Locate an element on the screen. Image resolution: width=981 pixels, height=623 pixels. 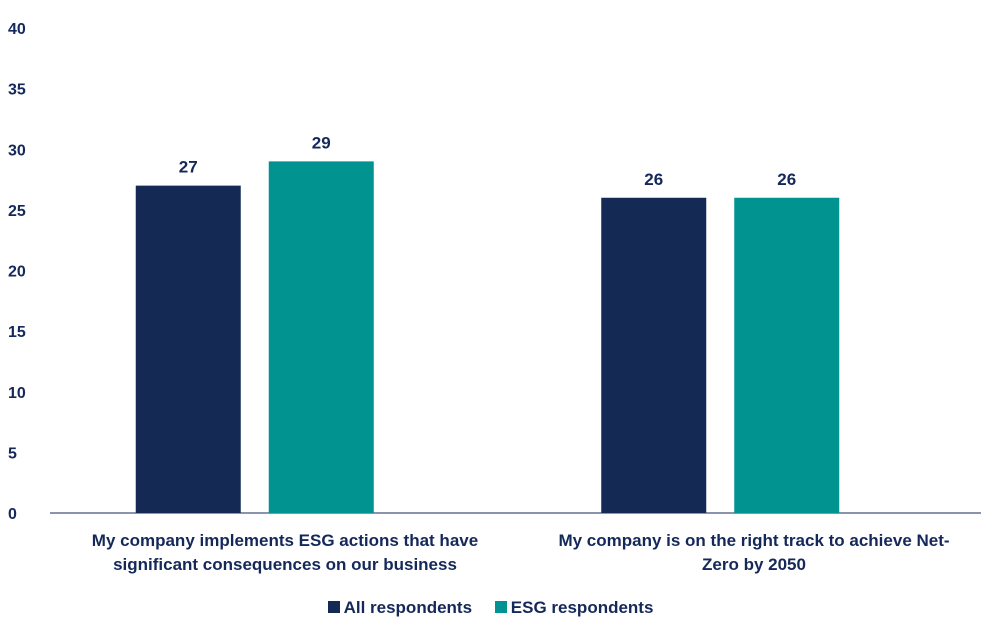
legend-label-esg-respondents: ESG respondents is located at coordinates (582, 607).